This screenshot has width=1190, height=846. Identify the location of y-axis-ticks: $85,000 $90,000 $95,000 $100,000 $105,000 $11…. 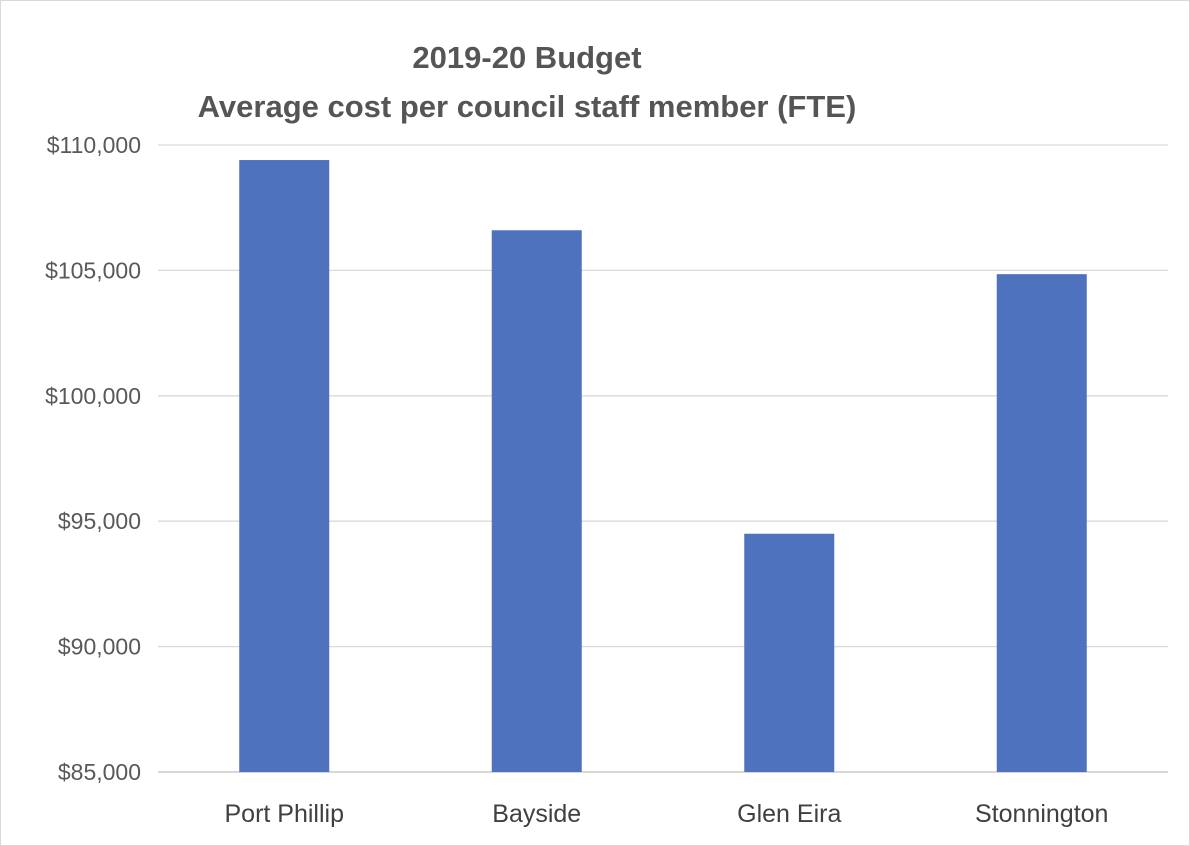
(93, 458).